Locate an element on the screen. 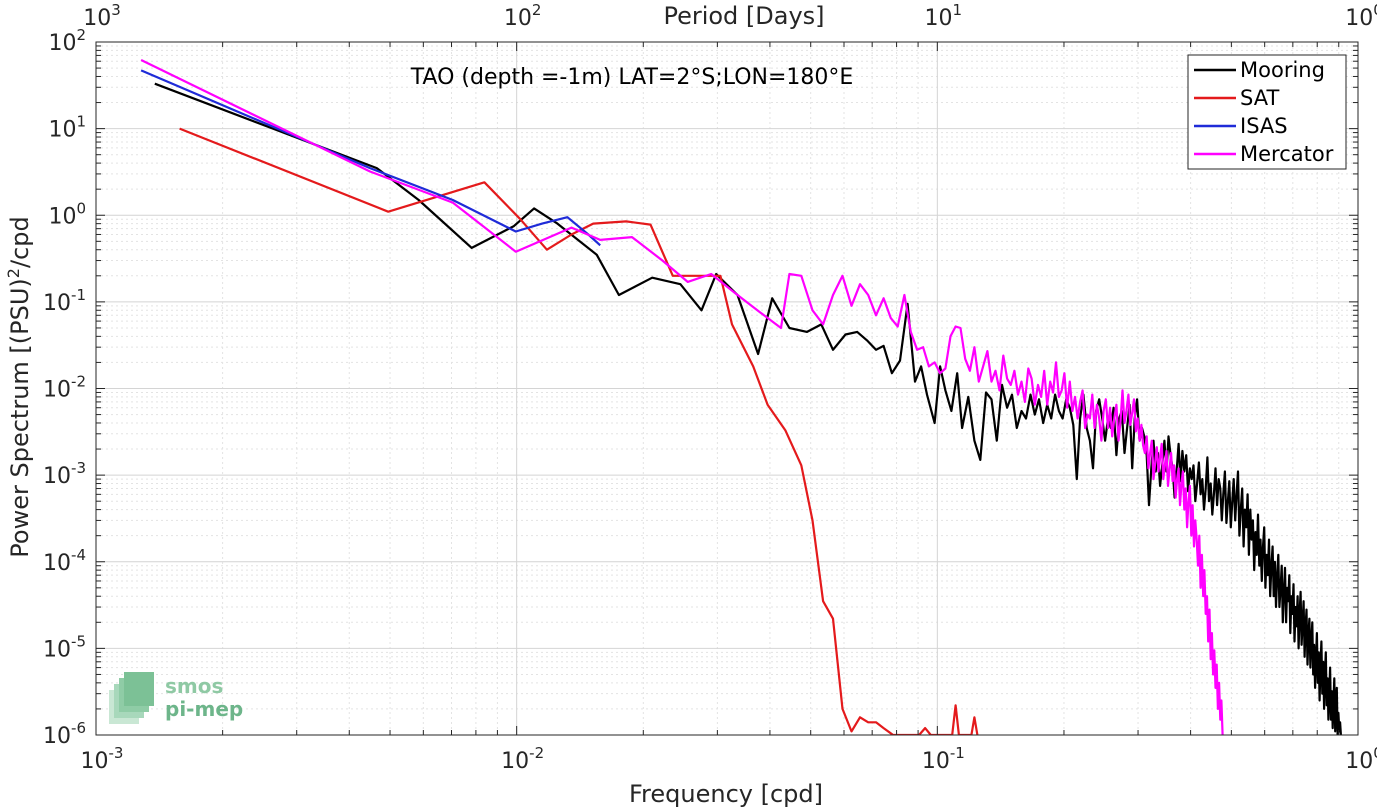 The image size is (1377, 809). y-tick-label: 10⁻⁵ is located at coordinates (64, 647).